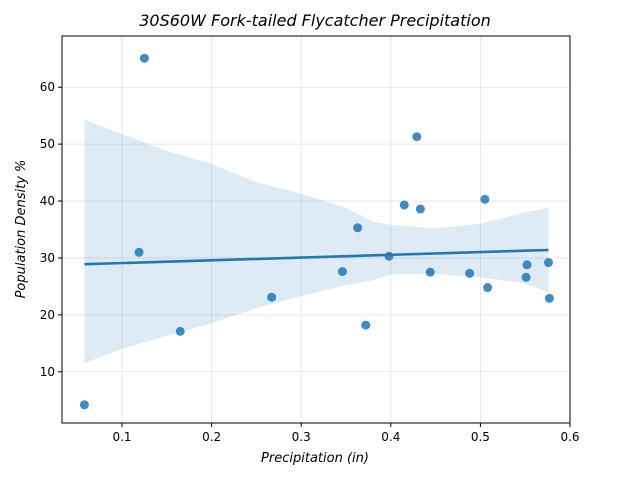  What do you see at coordinates (211, 437) in the screenshot?
I see `x-tick-label: 0.2` at bounding box center [211, 437].